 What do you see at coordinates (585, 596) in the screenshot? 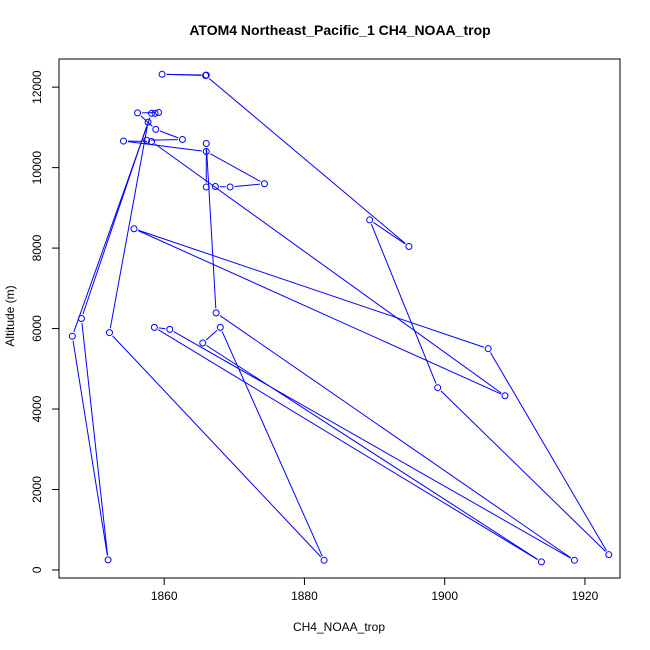
I see `x-tick-label: 1920` at bounding box center [585, 596].